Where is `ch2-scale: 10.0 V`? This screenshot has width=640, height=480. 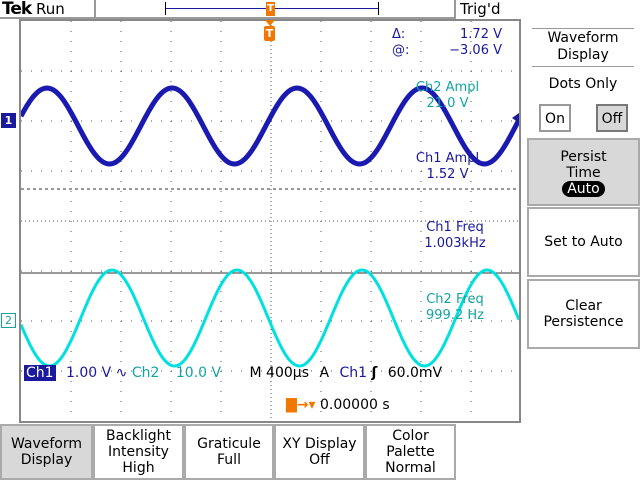 ch2-scale: 10.0 V is located at coordinates (198, 373).